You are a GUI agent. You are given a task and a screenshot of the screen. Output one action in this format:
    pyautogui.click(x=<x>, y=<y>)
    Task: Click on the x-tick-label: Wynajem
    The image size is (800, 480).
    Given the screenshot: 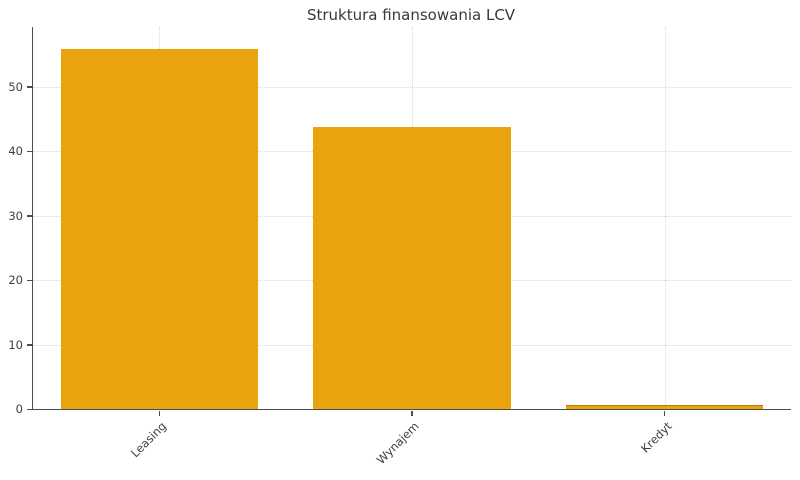 What is the action you would take?
    pyautogui.click(x=397, y=443)
    